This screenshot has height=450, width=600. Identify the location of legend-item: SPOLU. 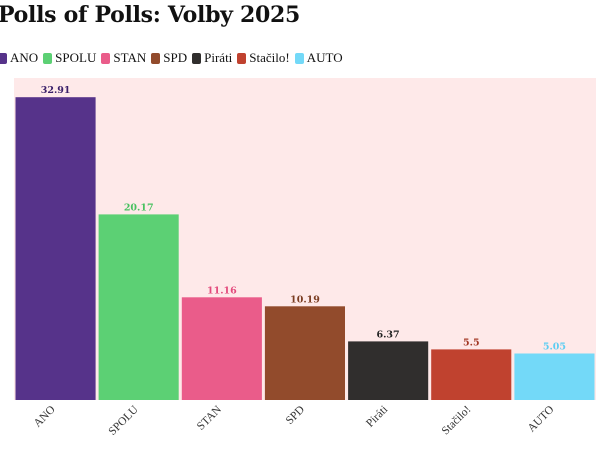
(69, 58).